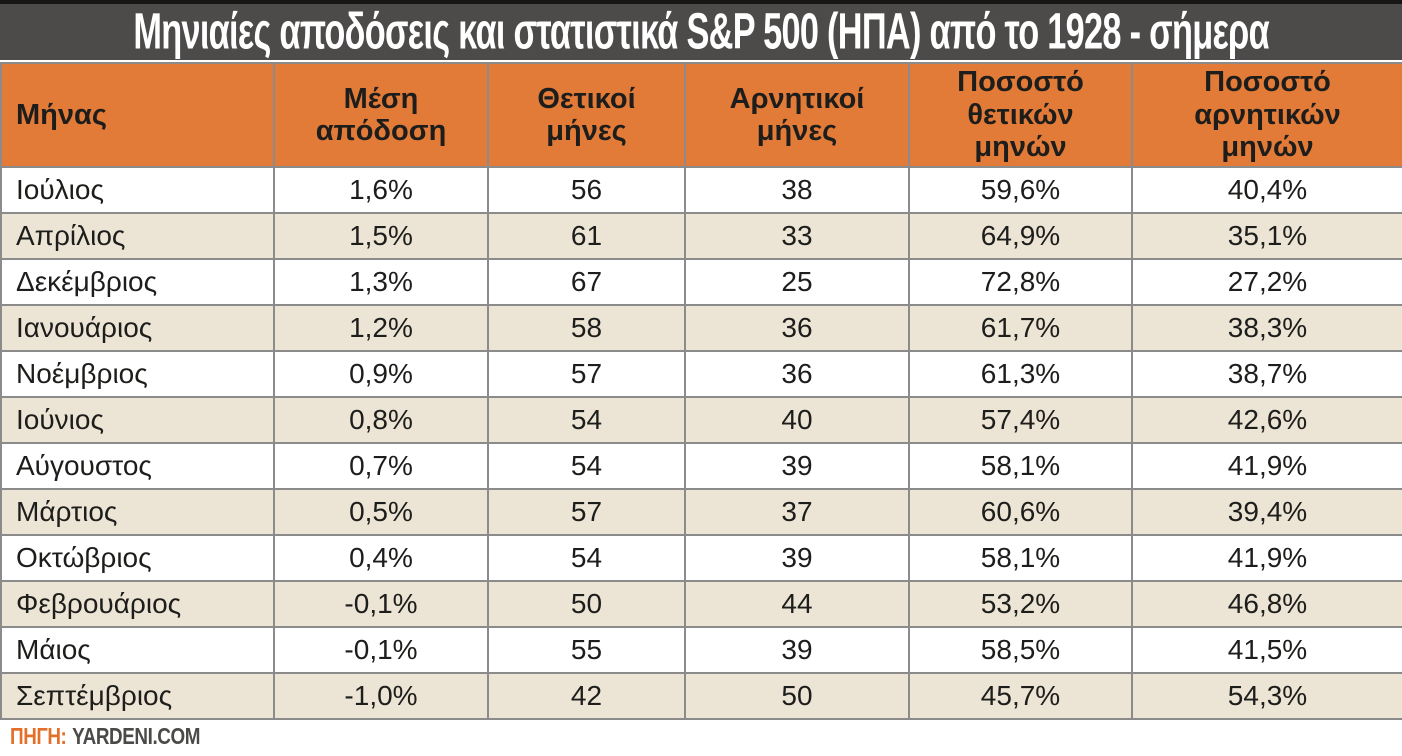 This screenshot has width=1402, height=756. Describe the element at coordinates (381, 374) in the screenshot. I see `value-cell: 0,9%` at that location.